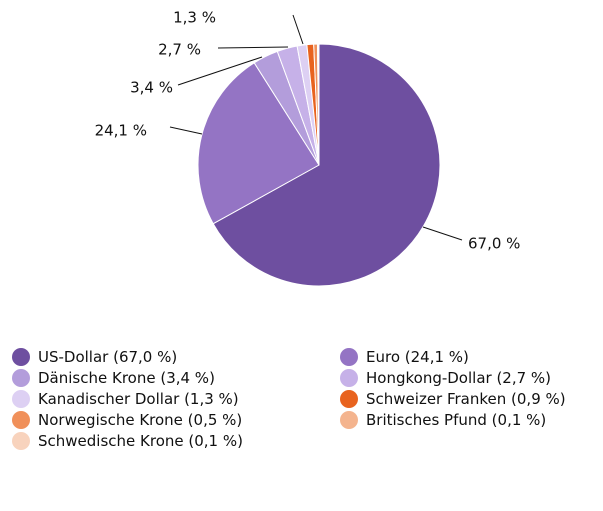  I want to click on legend-item: Schweizer Franken (0,9 %), so click(470, 399).